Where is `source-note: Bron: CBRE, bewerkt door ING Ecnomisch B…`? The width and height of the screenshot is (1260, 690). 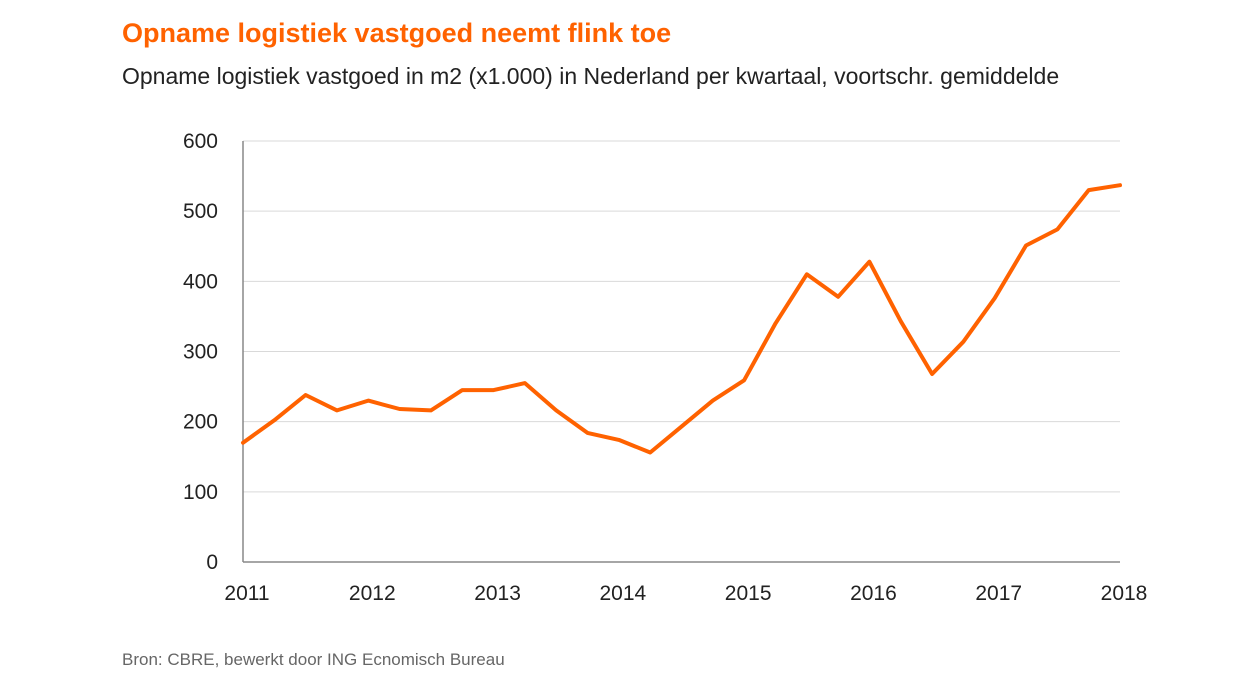
source-note: Bron: CBRE, bewerkt door ING Ecnomisch B… is located at coordinates (313, 659).